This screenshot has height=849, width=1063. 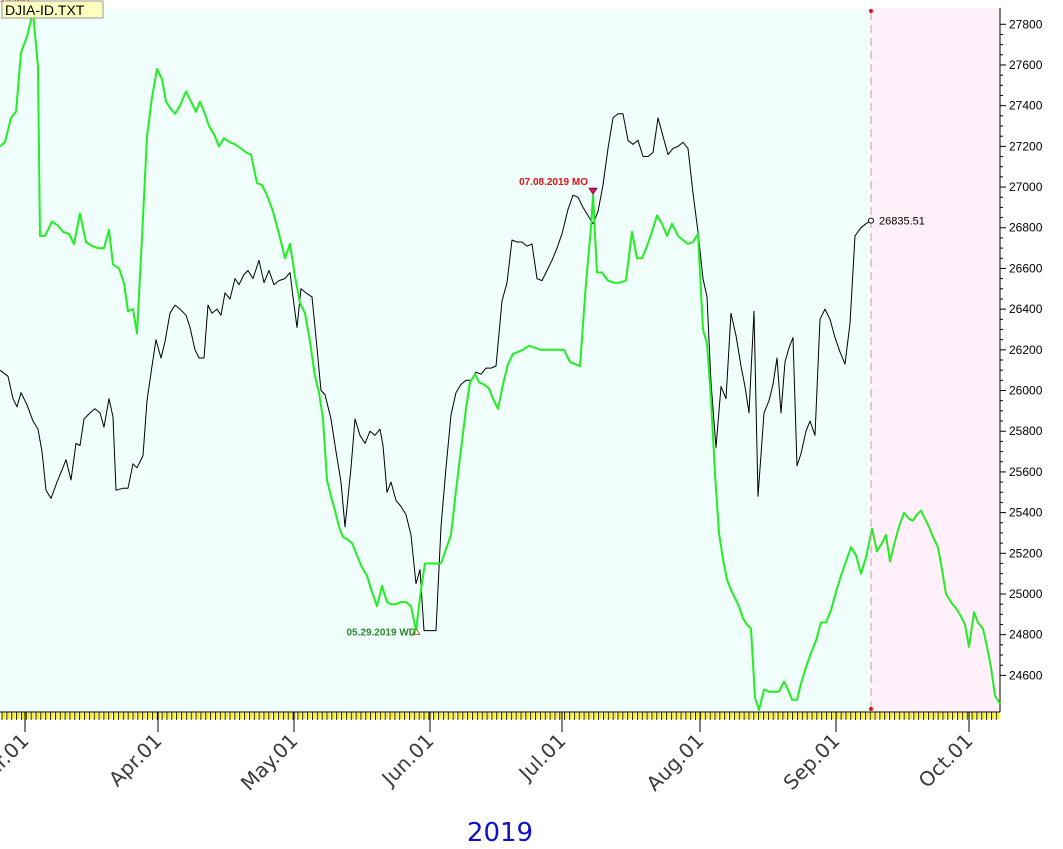 I want to click on y-tick-label: 27000, so click(x=1026, y=187).